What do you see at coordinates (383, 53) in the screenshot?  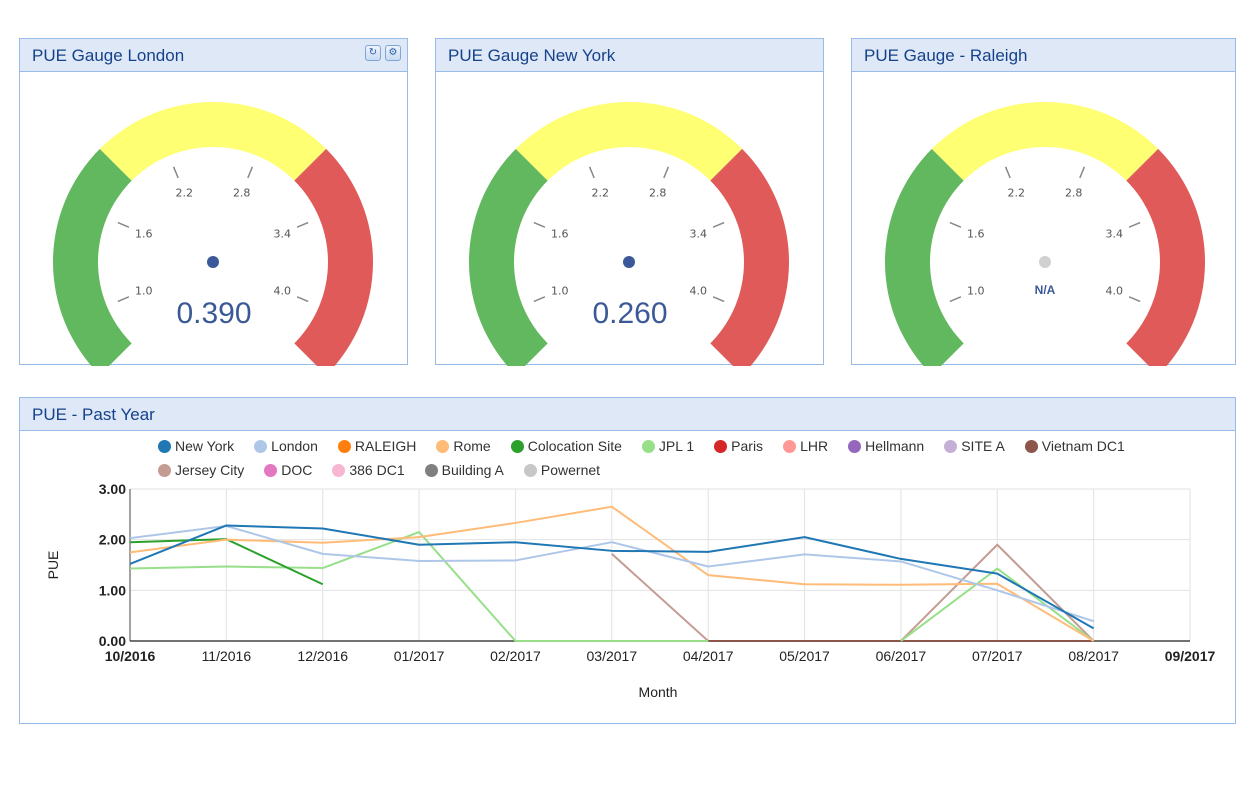 I see `panel-tools: ↻ ⚙` at bounding box center [383, 53].